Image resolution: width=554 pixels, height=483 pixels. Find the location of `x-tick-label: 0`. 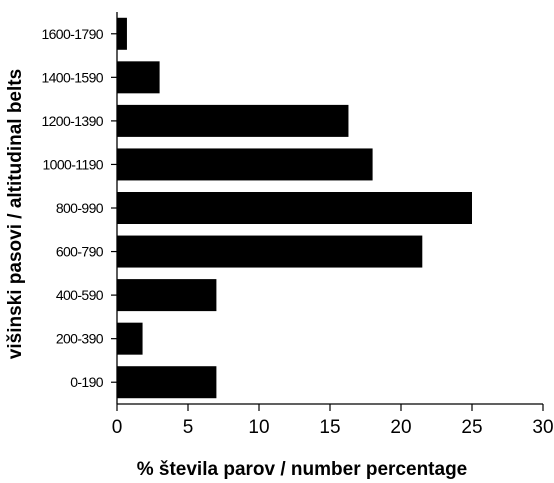

x-tick-label: 0 is located at coordinates (117, 427).